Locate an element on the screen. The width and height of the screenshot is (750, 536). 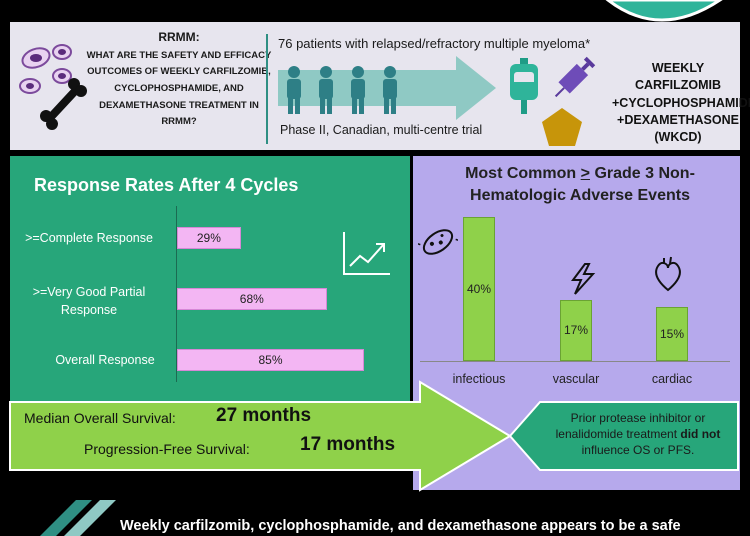
response-bar-value: 68% is located at coordinates (251, 299).